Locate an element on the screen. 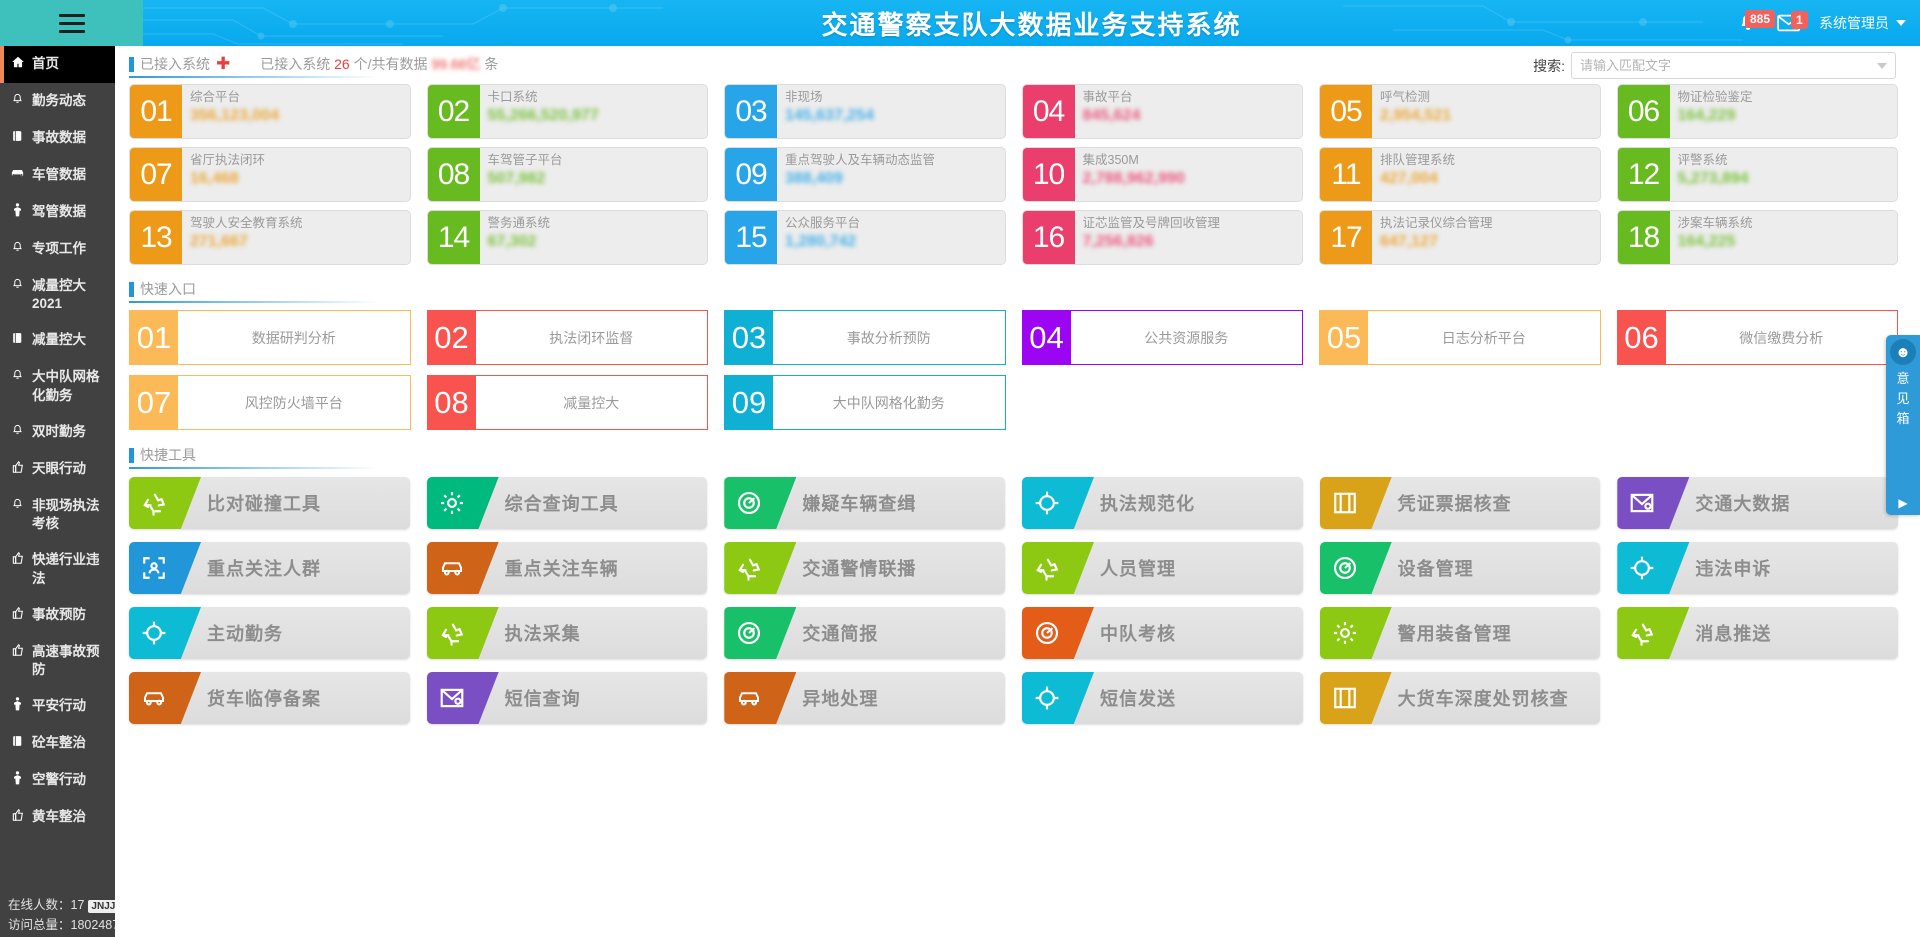  tool-button: 警用装备管理 is located at coordinates (1460, 633).